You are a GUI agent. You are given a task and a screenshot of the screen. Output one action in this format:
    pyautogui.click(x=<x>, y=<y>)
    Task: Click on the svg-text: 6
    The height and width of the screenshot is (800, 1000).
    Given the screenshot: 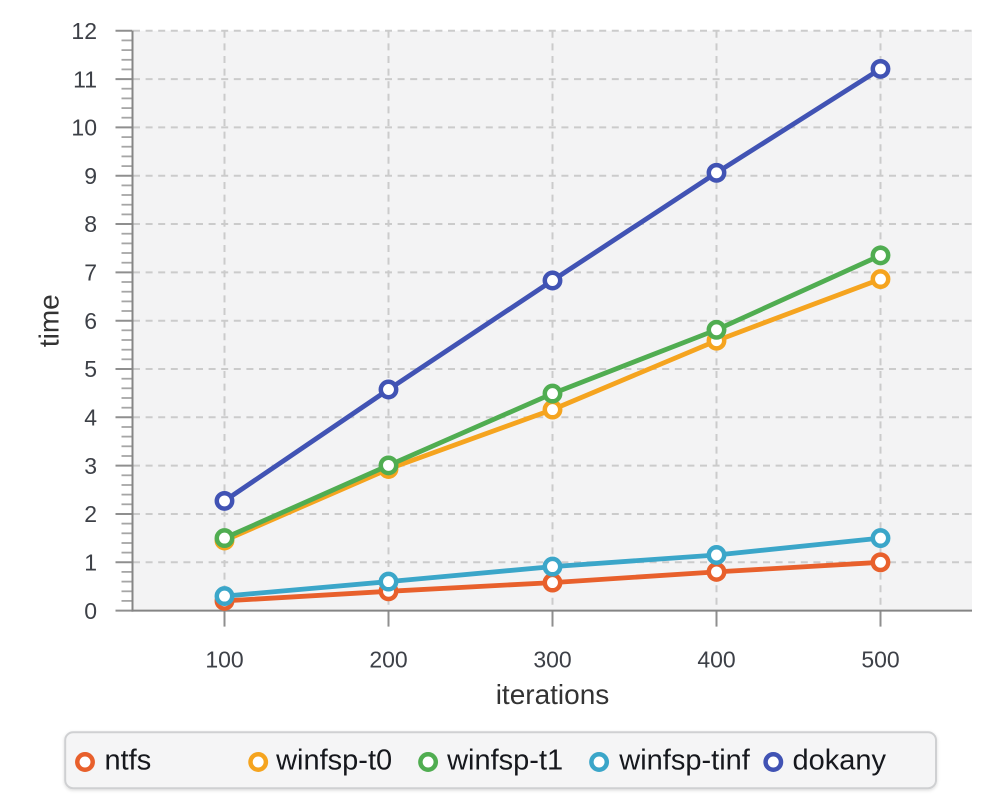 What is the action you would take?
    pyautogui.click(x=90, y=321)
    